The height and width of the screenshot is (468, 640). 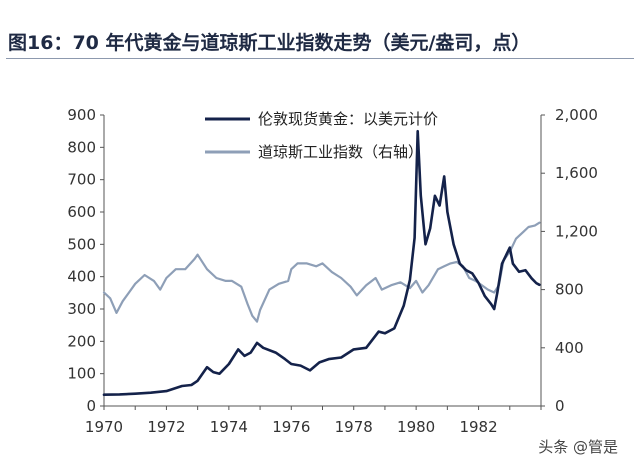 I want to click on left-tick-label: 100, so click(x=81, y=374).